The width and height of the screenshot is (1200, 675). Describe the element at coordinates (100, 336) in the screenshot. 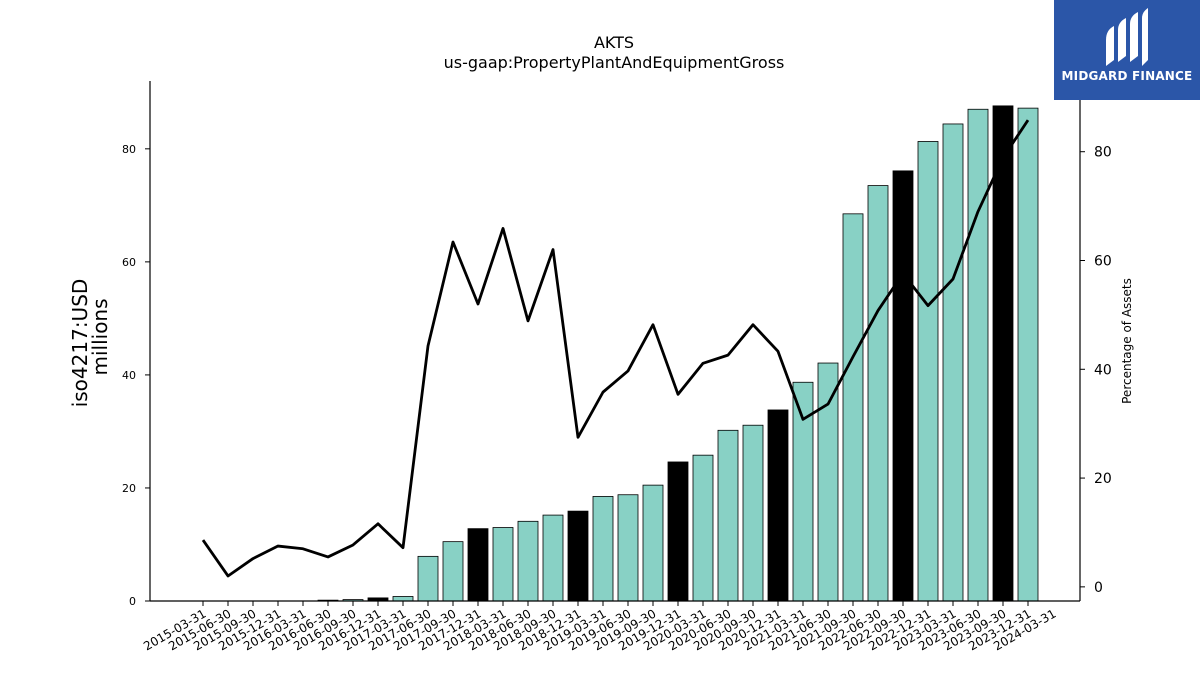

I see `y-axis-label-units: millions` at that location.